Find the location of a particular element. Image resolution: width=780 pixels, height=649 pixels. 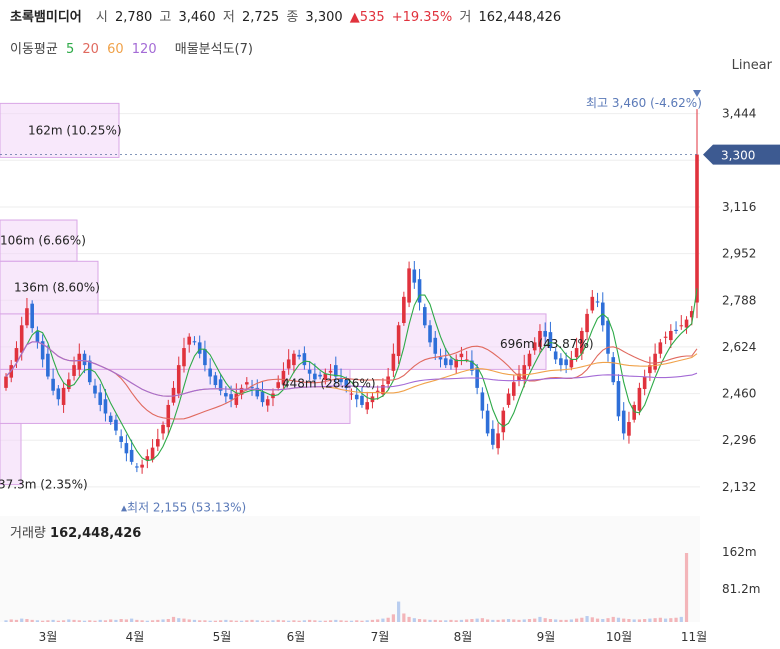

scale-mode-toggle: Linear is located at coordinates (751, 65).